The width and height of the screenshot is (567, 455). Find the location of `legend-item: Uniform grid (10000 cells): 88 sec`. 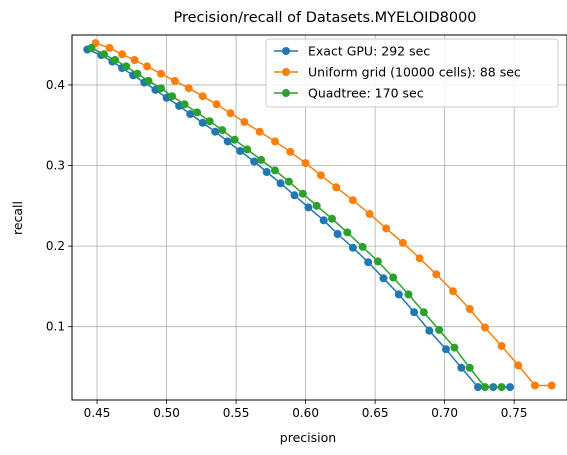

legend-item: Uniform grid (10000 cells): 88 sec is located at coordinates (397, 72).